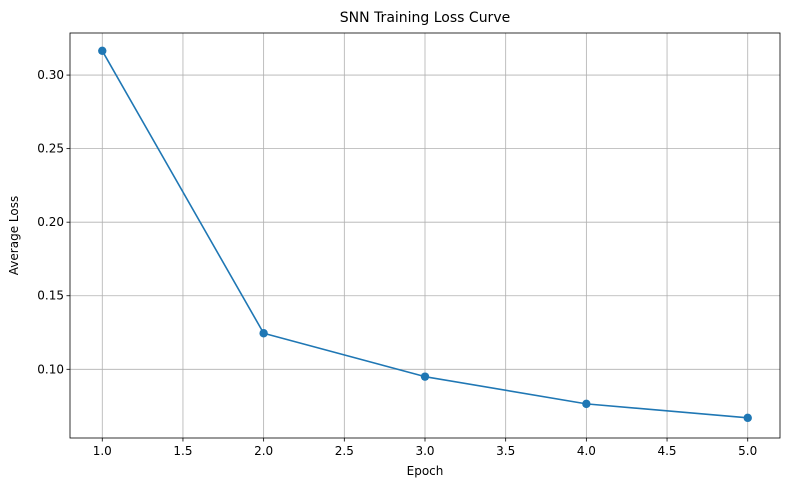  What do you see at coordinates (50, 75) in the screenshot?
I see `y-tick-label: 0.30` at bounding box center [50, 75].